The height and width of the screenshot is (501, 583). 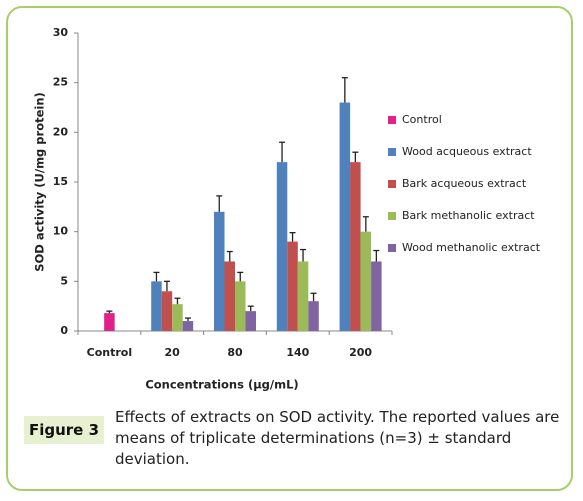 I want to click on legend-label: Bark methanolic extract, so click(x=468, y=215).